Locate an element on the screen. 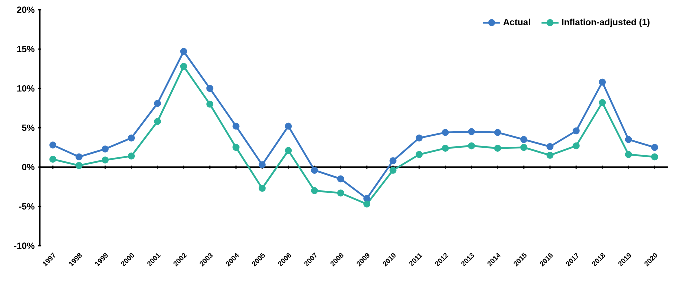 The height and width of the screenshot is (286, 677). y-tick-label: 20% is located at coordinates (26, 10).